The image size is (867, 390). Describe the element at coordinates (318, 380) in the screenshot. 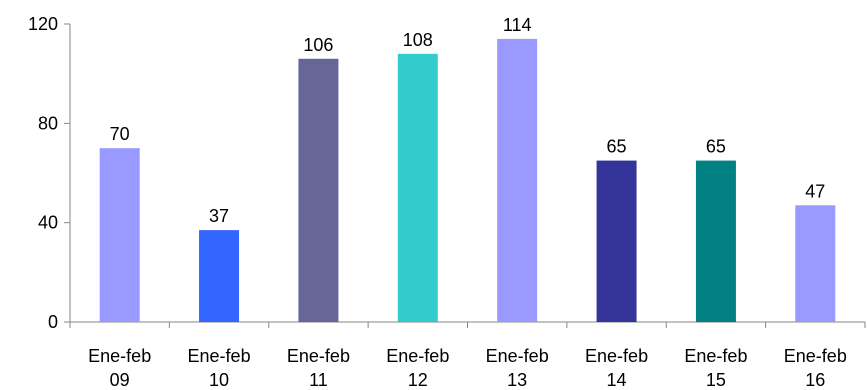

I see `x-tick-label-line2: 11` at that location.